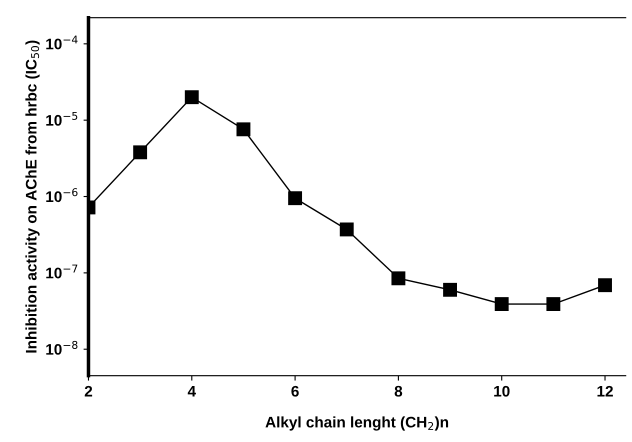 This screenshot has width=632, height=442. I want to click on x-tick-label: 4, so click(192, 391).